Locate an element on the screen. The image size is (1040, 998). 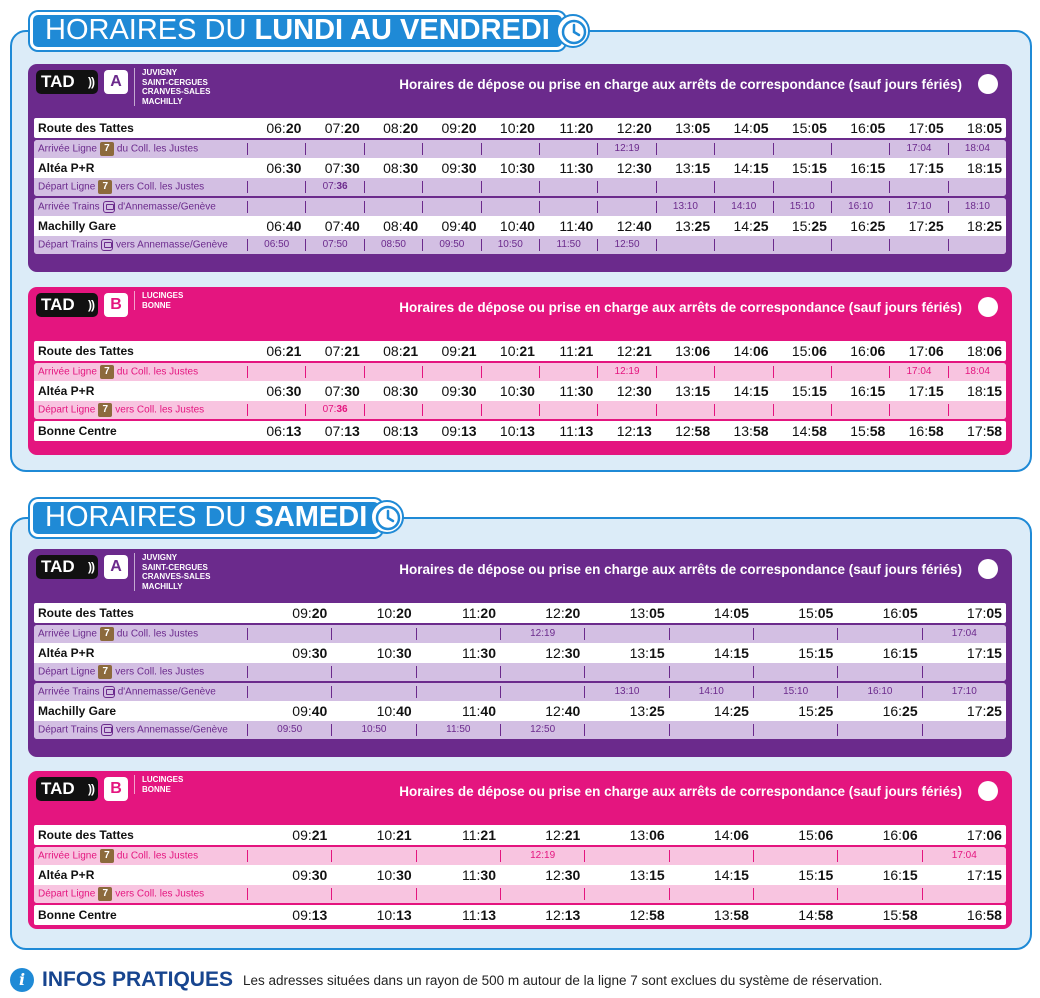
connection-time: 17:04 is located at coordinates (918, 149).